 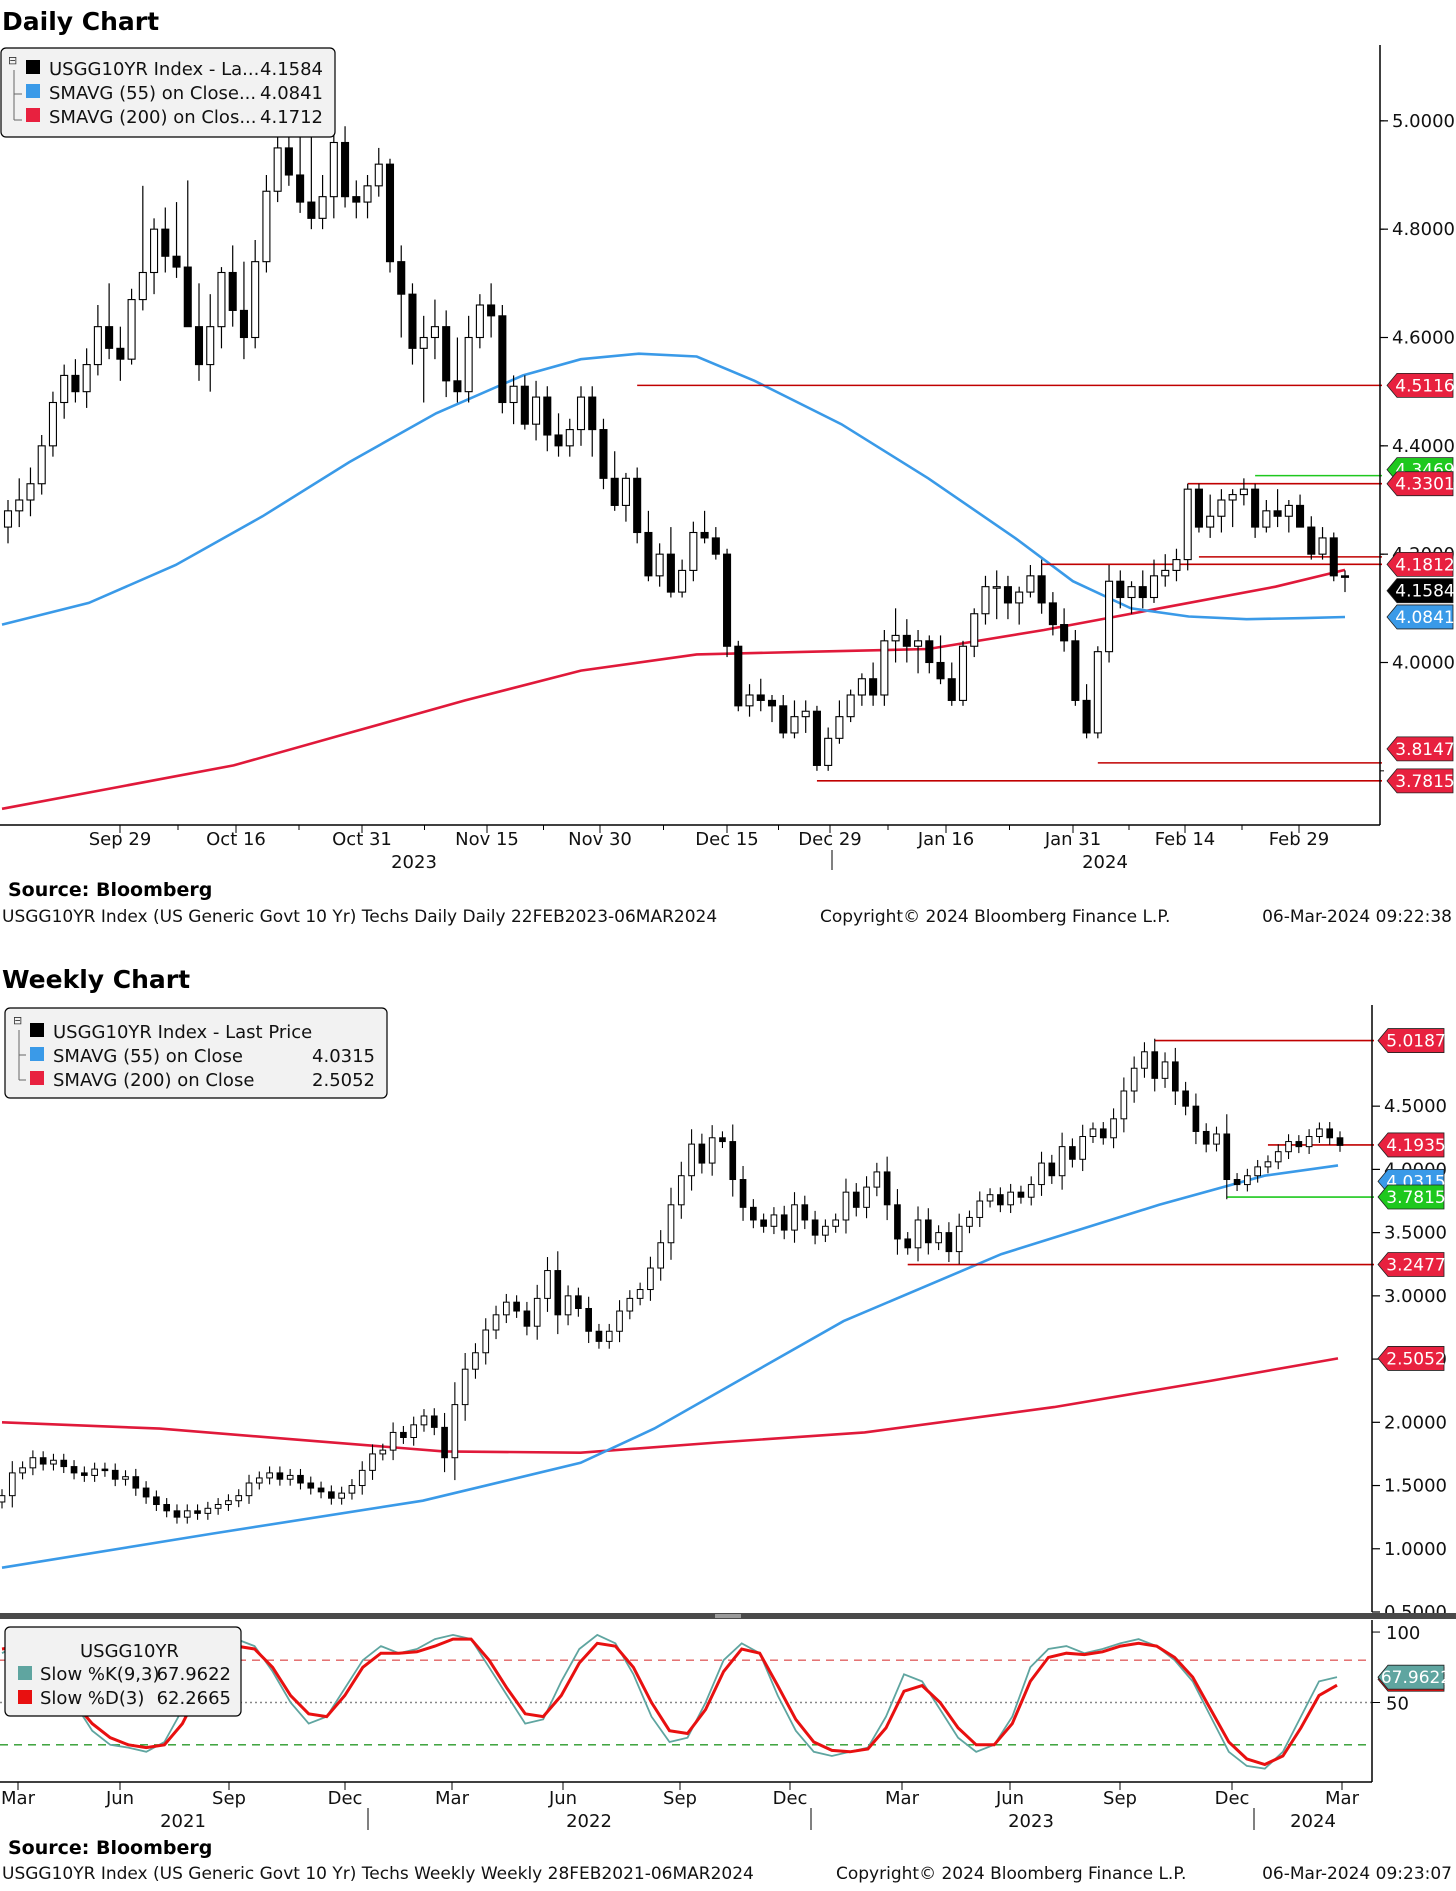 What do you see at coordinates (1415, 1486) in the screenshot?
I see `y-tick-label: 1.5000` at bounding box center [1415, 1486].